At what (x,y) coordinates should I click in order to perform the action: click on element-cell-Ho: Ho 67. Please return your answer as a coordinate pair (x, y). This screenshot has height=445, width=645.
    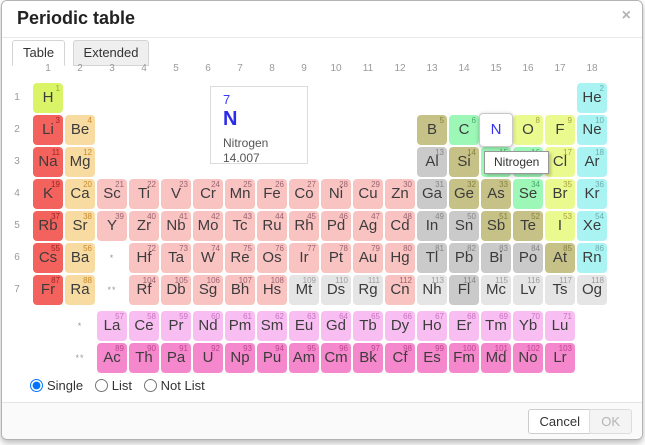
    Looking at the image, I should click on (432, 326).